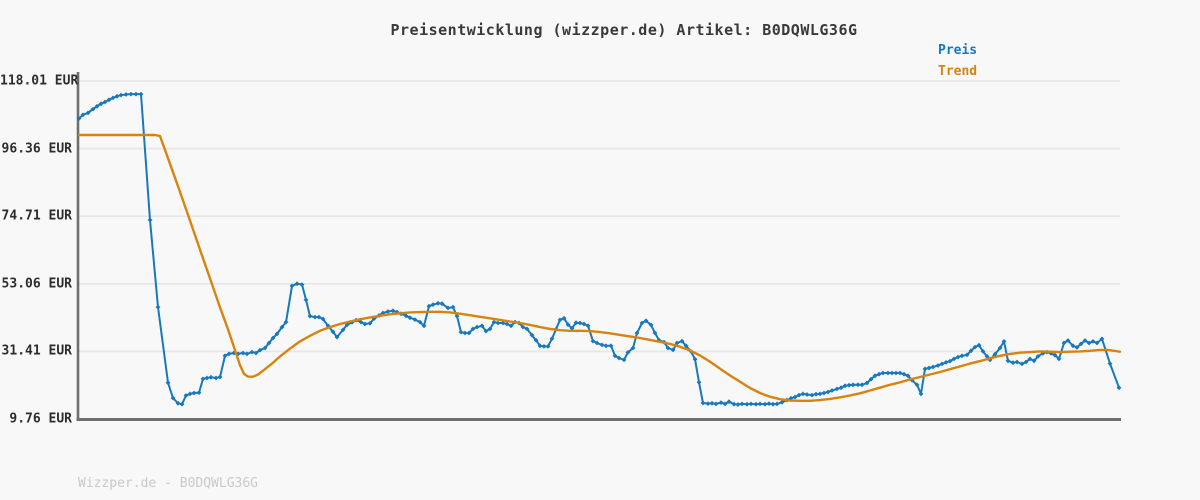 This screenshot has height=500, width=1200. I want to click on legend-item-trend: Trend, so click(958, 71).